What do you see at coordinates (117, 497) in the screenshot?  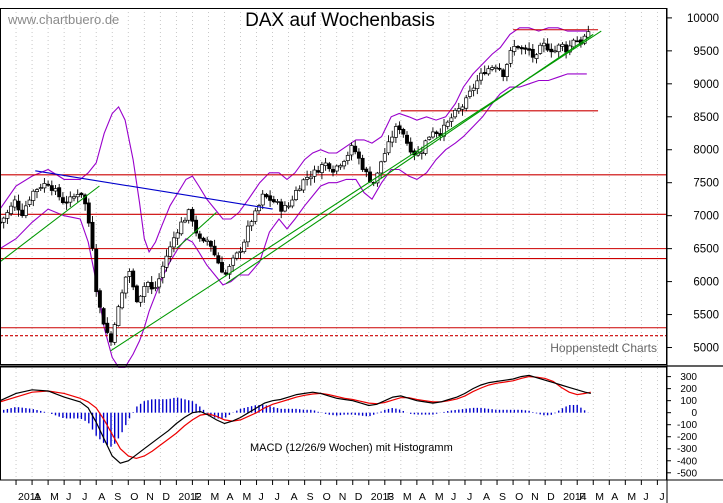 I see `x-tick-label: S` at bounding box center [117, 497].